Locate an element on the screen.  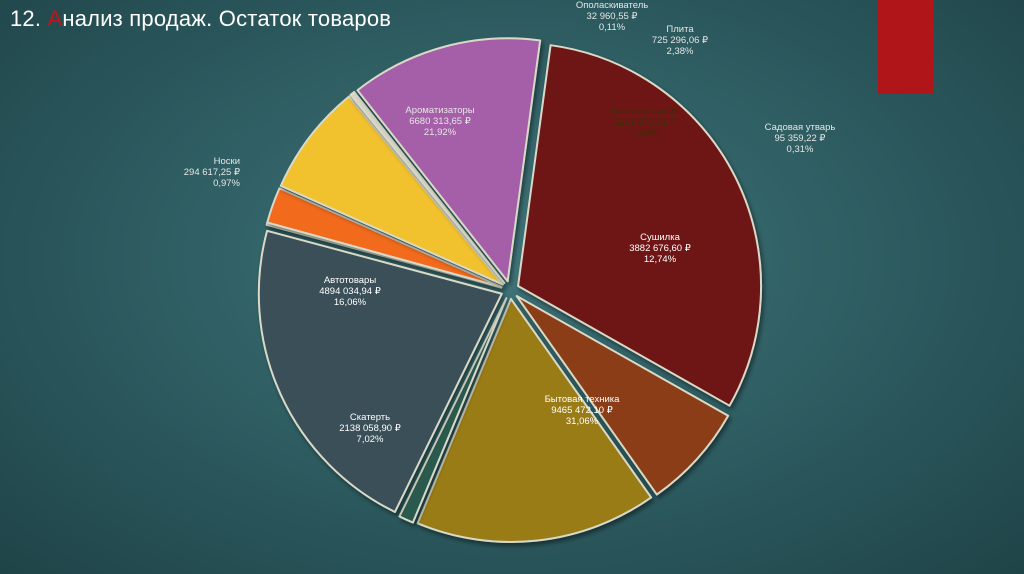
slice-percent: 16,06% is located at coordinates (350, 302).